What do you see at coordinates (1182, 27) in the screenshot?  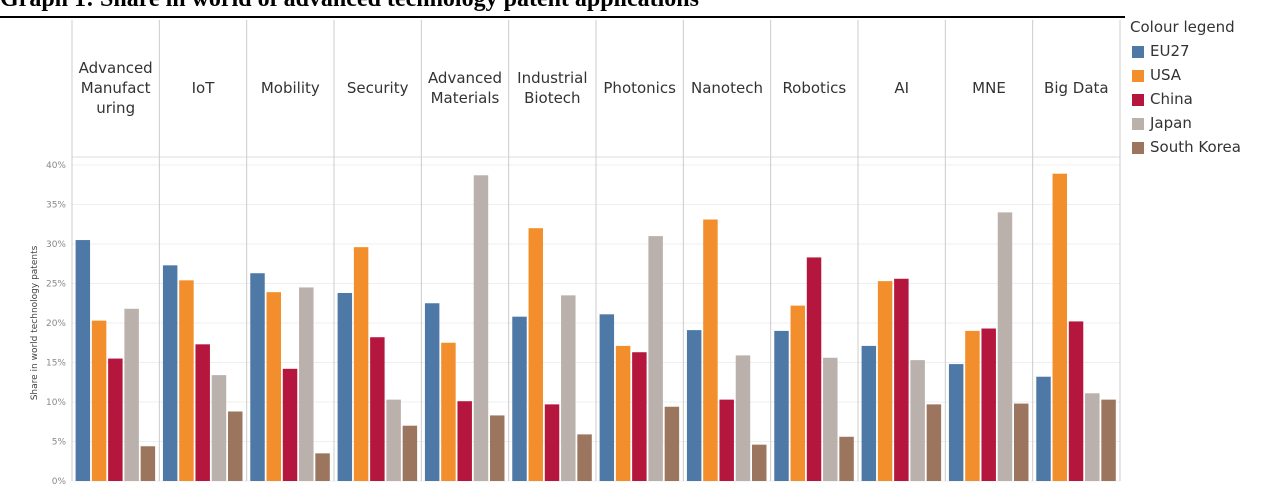 I see `legend-title: Colour legend` at bounding box center [1182, 27].